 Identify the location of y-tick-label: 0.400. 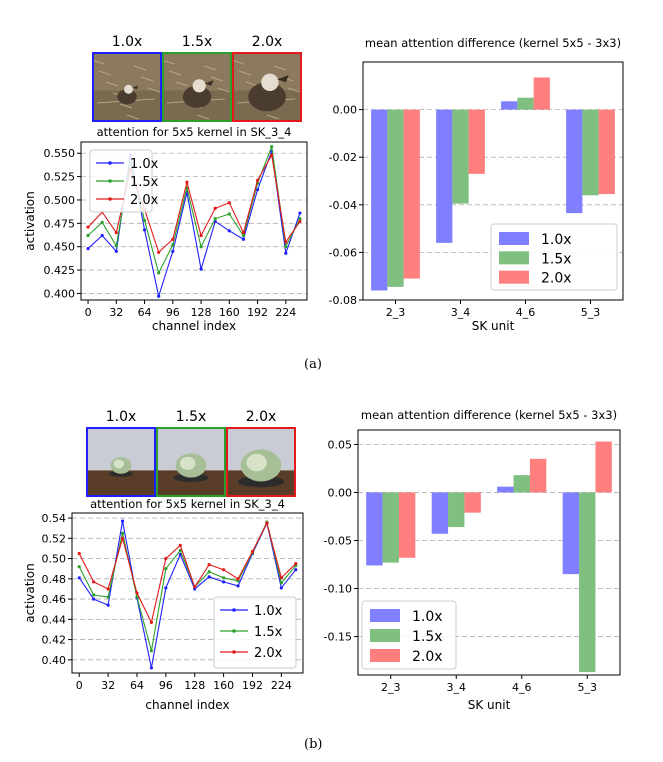
(60, 293).